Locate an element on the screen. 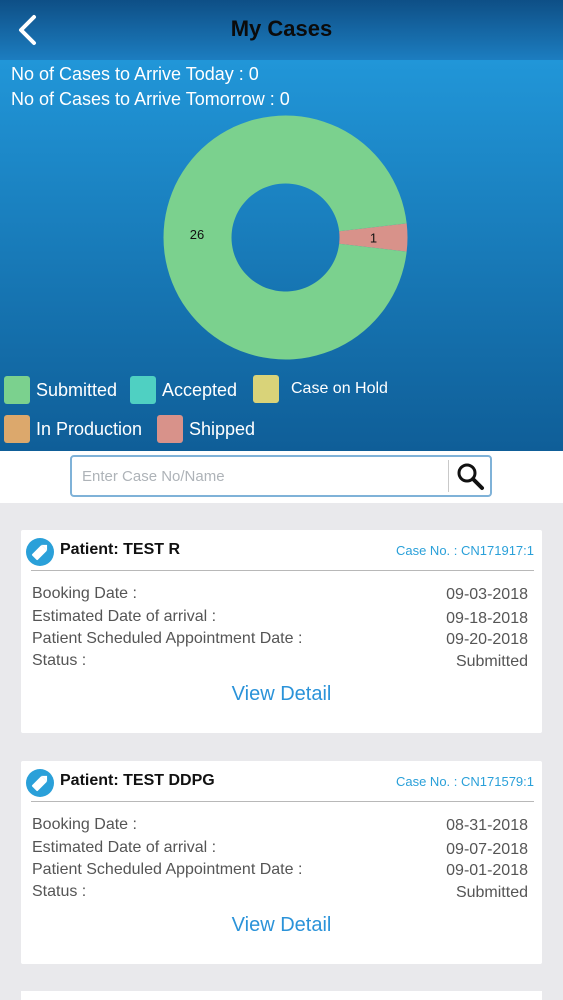 Image resolution: width=563 pixels, height=1000 pixels. legend-item-in-production: In Production is located at coordinates (73, 429).